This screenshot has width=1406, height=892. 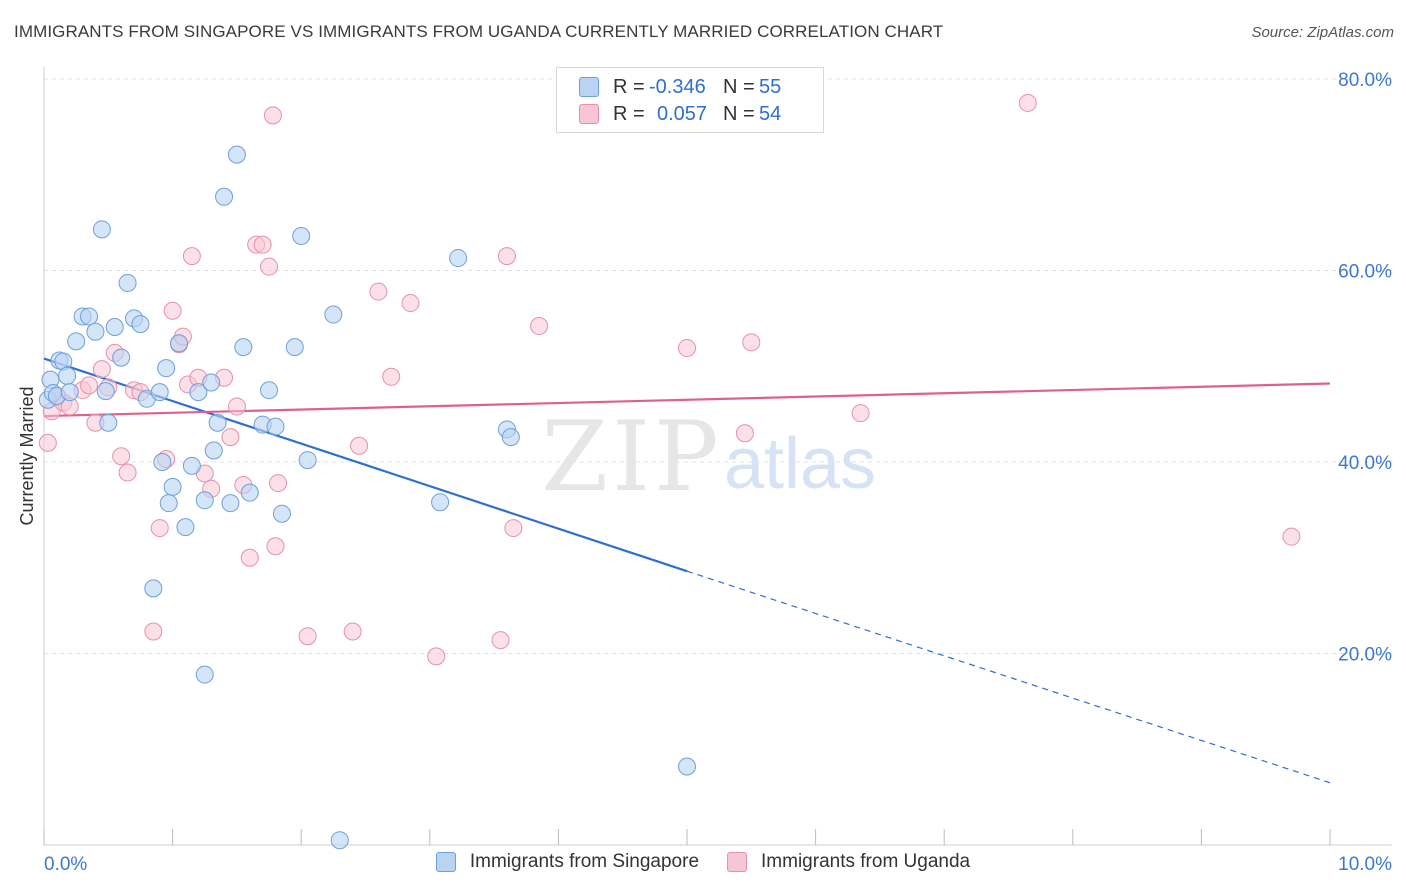 What do you see at coordinates (1008, 677) in the screenshot?
I see `trend-line-singapore-extrapolated` at bounding box center [1008, 677].